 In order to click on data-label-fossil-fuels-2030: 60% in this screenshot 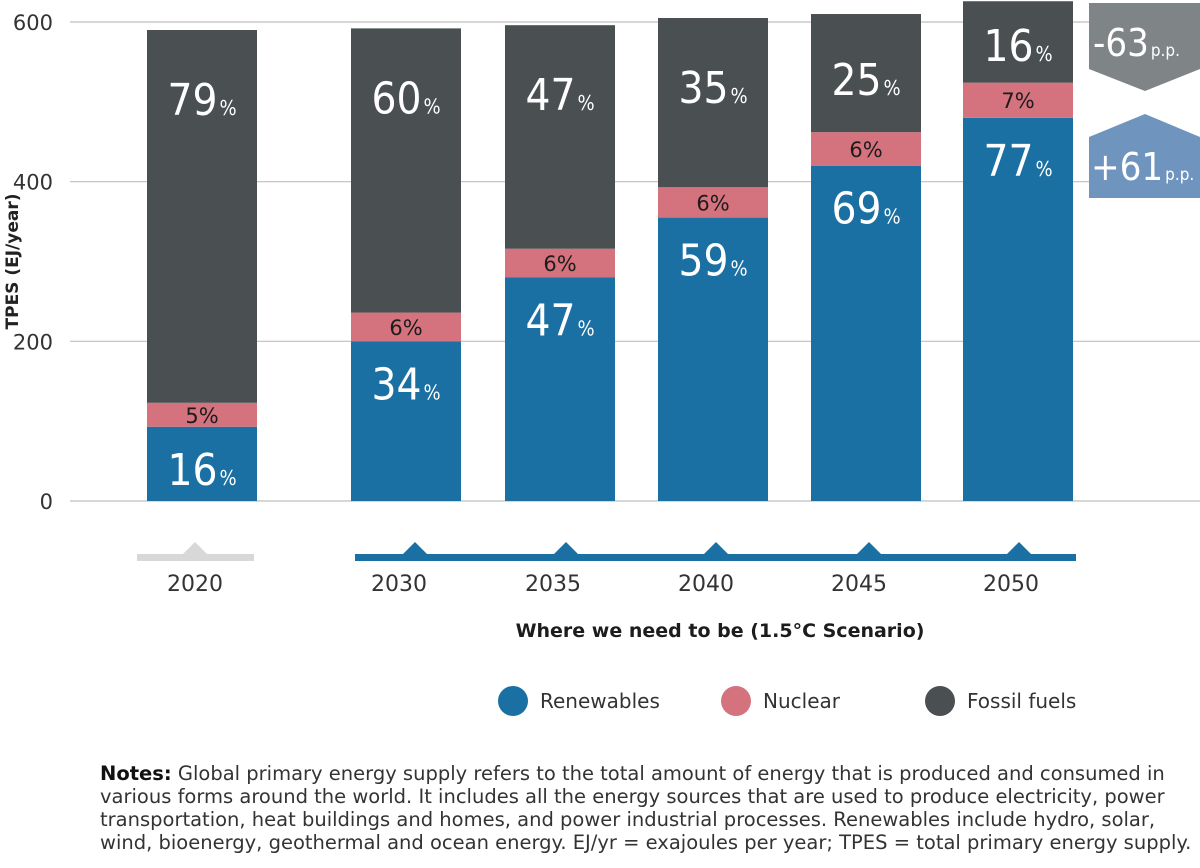, I will do `click(405, 98)`.